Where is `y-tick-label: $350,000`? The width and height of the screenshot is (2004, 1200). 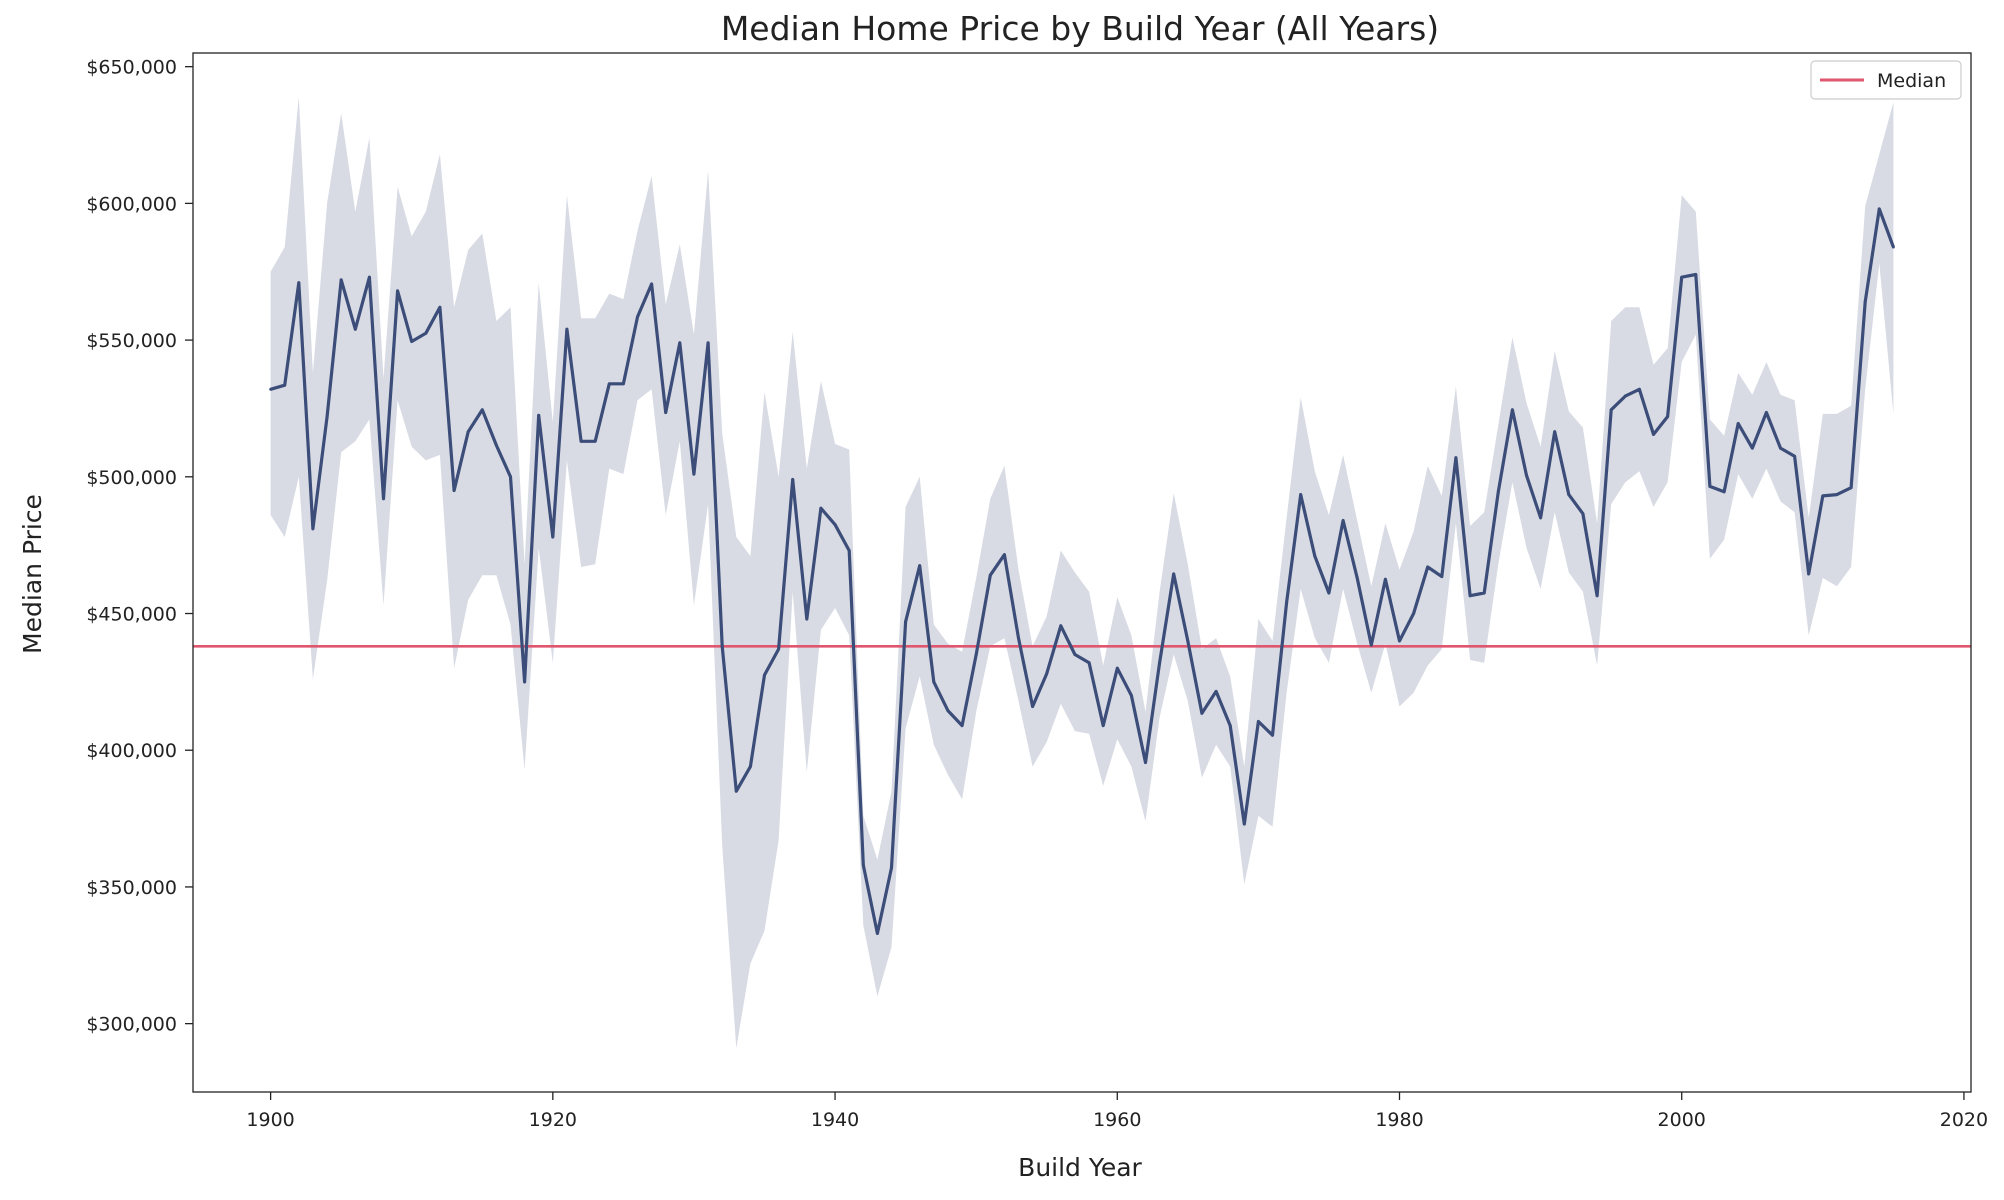
y-tick-label: $350,000 is located at coordinates (131, 888).